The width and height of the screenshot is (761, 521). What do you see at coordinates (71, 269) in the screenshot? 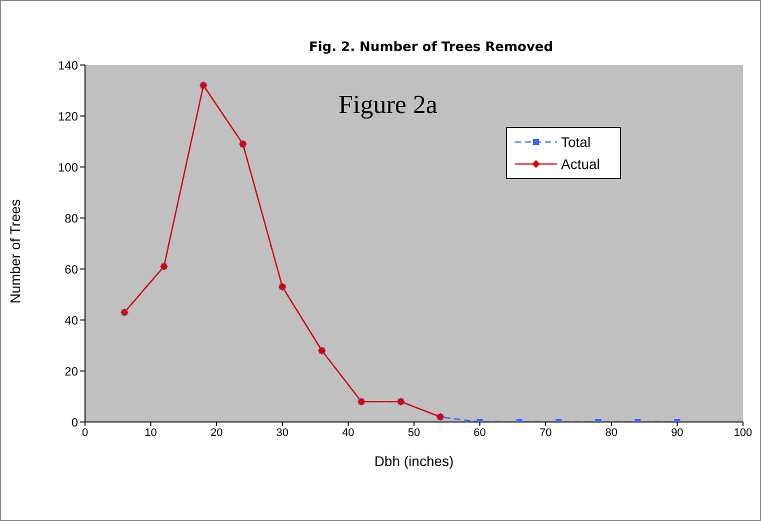
I see `y-tick-label: 60` at bounding box center [71, 269].